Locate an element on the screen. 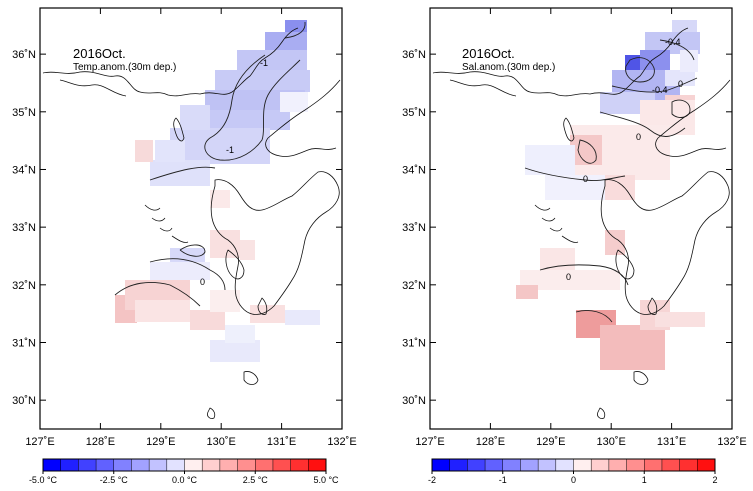 The height and width of the screenshot is (491, 753). colorbar-tick-label: 0.0 °C is located at coordinates (185, 480).